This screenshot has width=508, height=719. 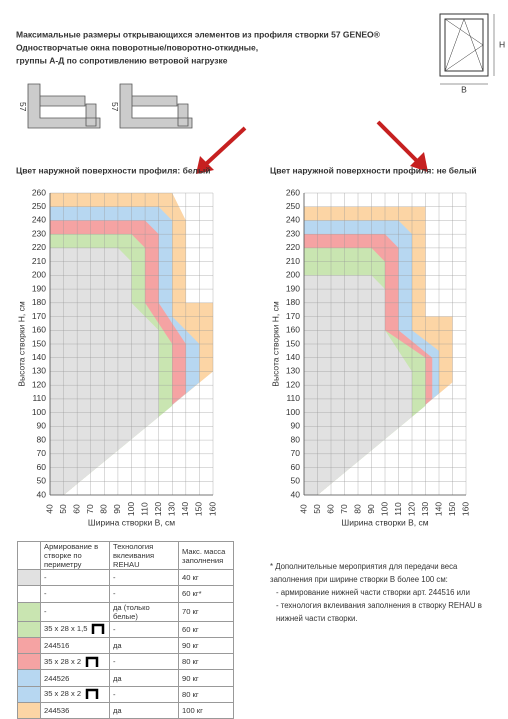 What do you see at coordinates (293, 384) in the screenshot?
I see `y-tick-label: 120` at bounding box center [293, 384].